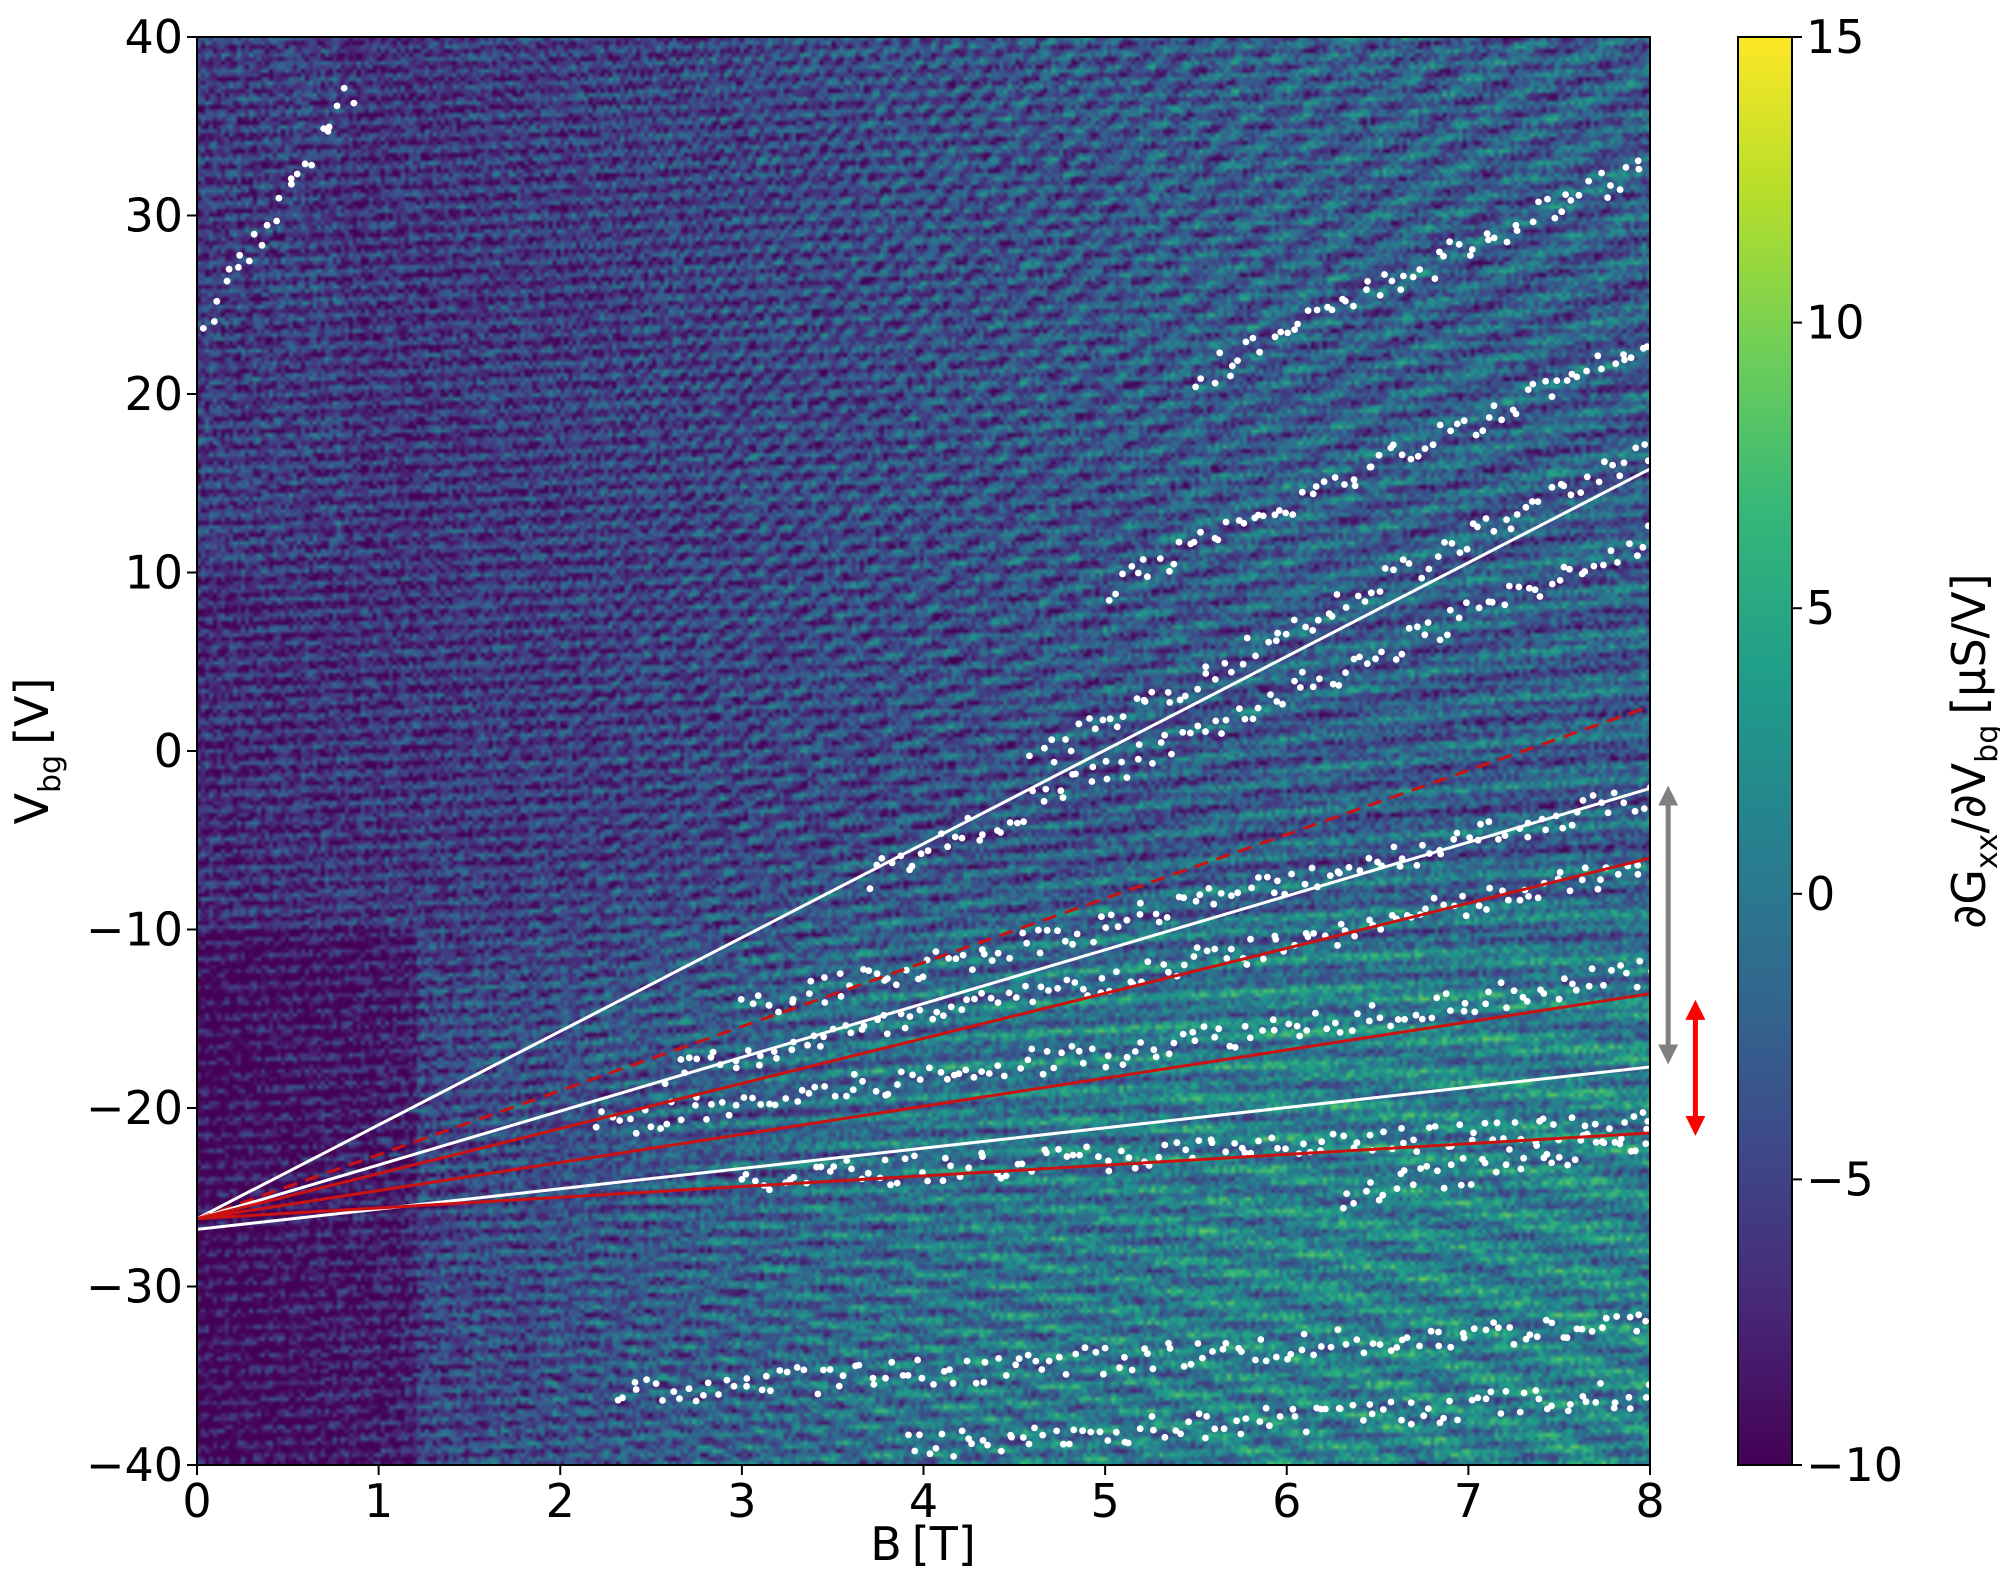 Image resolution: width=2000 pixels, height=1582 pixels. Describe the element at coordinates (923, 1544) in the screenshot. I see `x-axis-label: B [T]` at that location.